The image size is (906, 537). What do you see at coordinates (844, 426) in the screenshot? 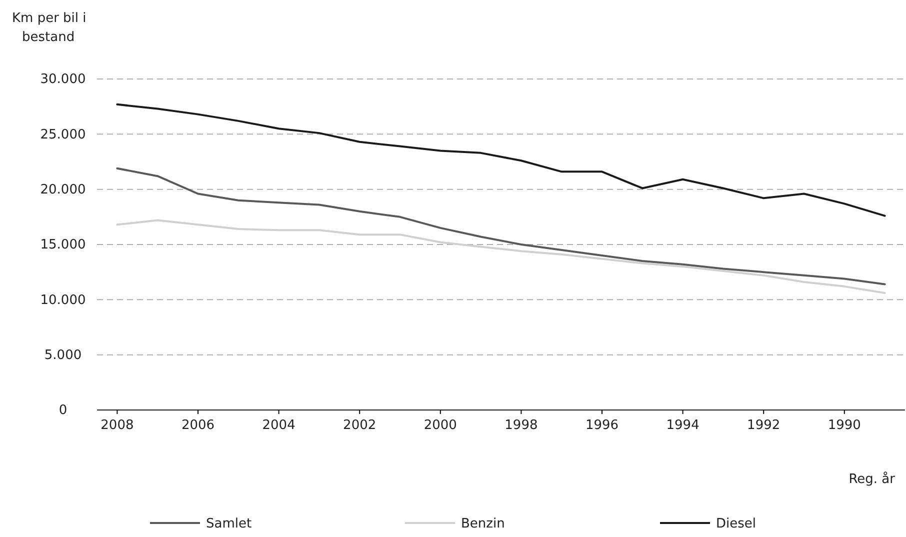
I see `x-tick-label: 1990` at bounding box center [844, 426].